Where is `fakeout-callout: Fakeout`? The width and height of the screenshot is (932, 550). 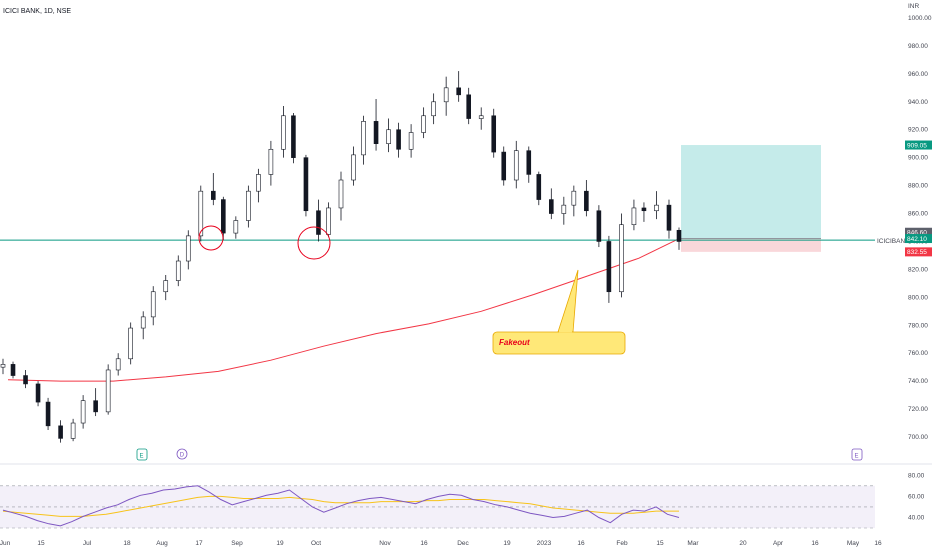
fakeout-callout: Fakeout is located at coordinates (559, 312).